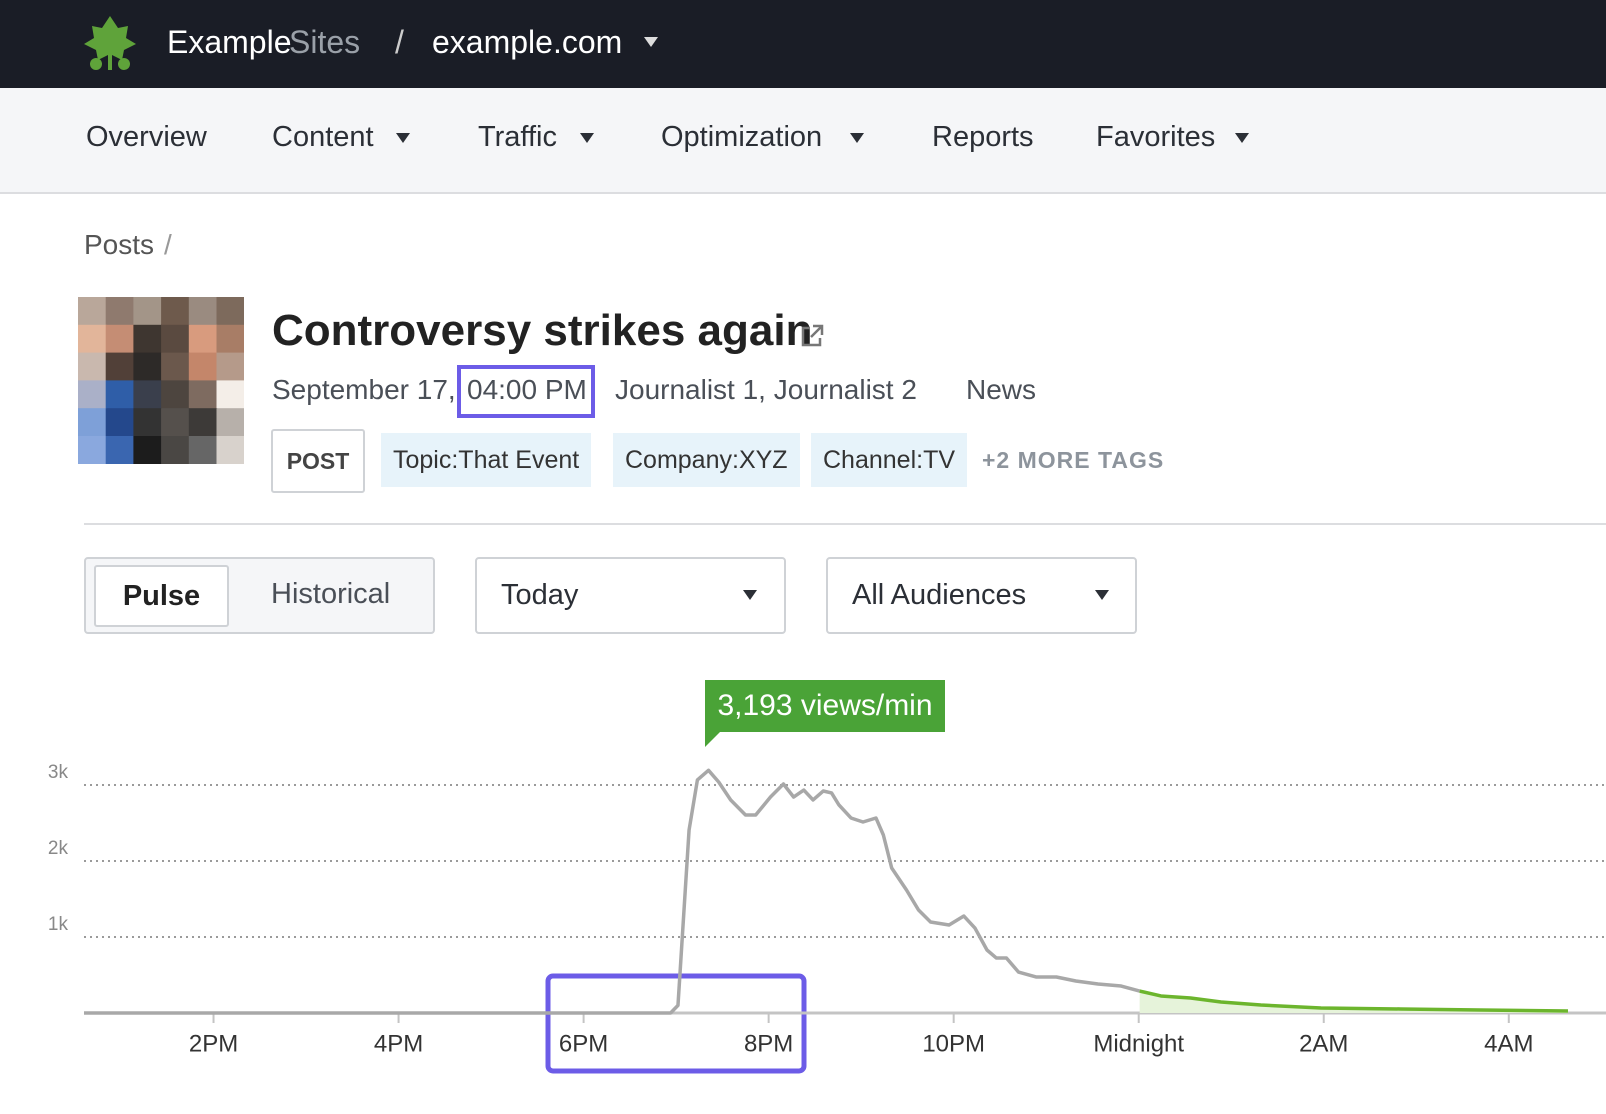 This screenshot has width=1606, height=1114. I want to click on mode-button-active: Pulse, so click(161, 596).